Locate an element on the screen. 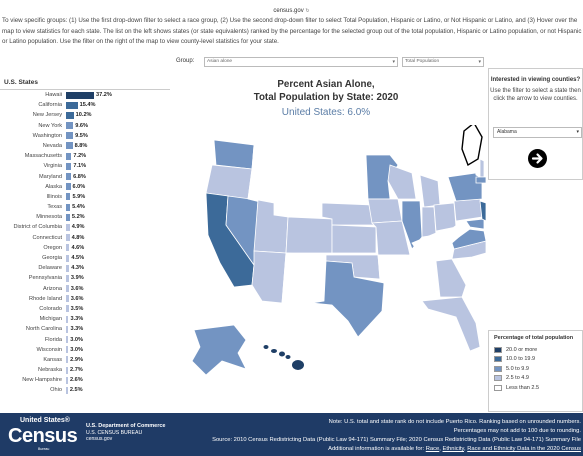 Image resolution: width=583 pixels, height=456 pixels. state-row: New Jersey 10.2% is located at coordinates (85, 115).